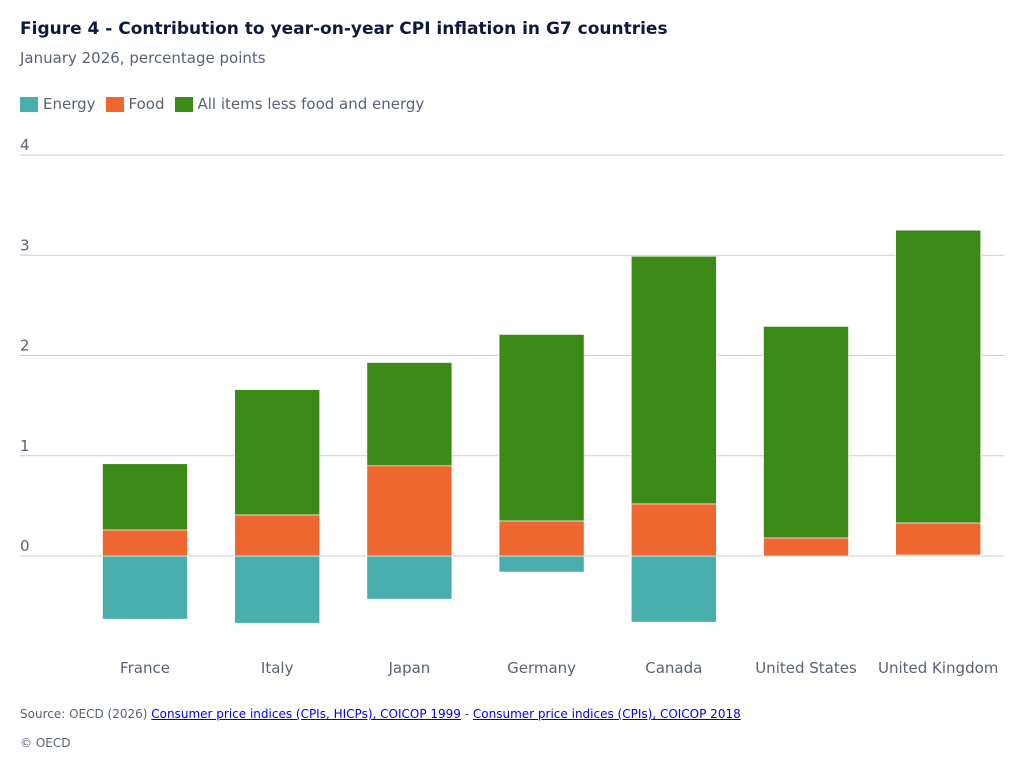 The width and height of the screenshot is (1024, 768). I want to click on bar-canada-all-items-less-food-and-energy, so click(673, 380).